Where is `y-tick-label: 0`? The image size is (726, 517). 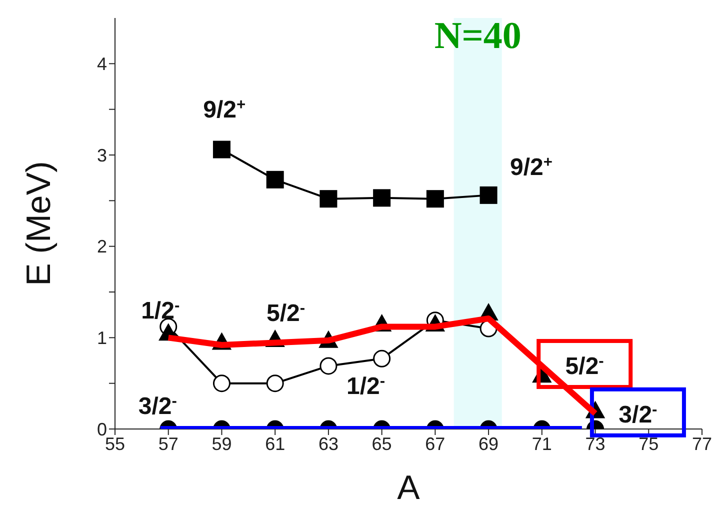
y-tick-label: 0 is located at coordinates (101, 429).